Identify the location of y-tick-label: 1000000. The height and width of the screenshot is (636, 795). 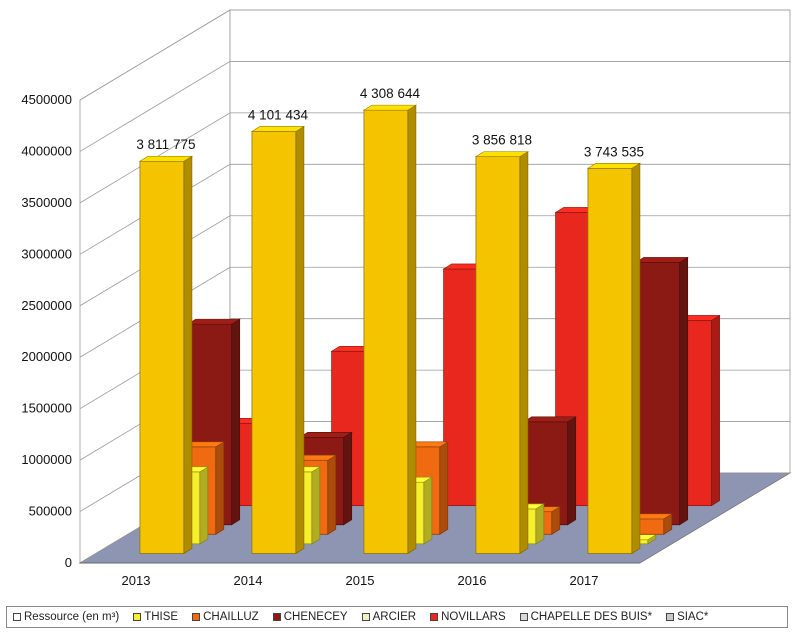
(46, 459).